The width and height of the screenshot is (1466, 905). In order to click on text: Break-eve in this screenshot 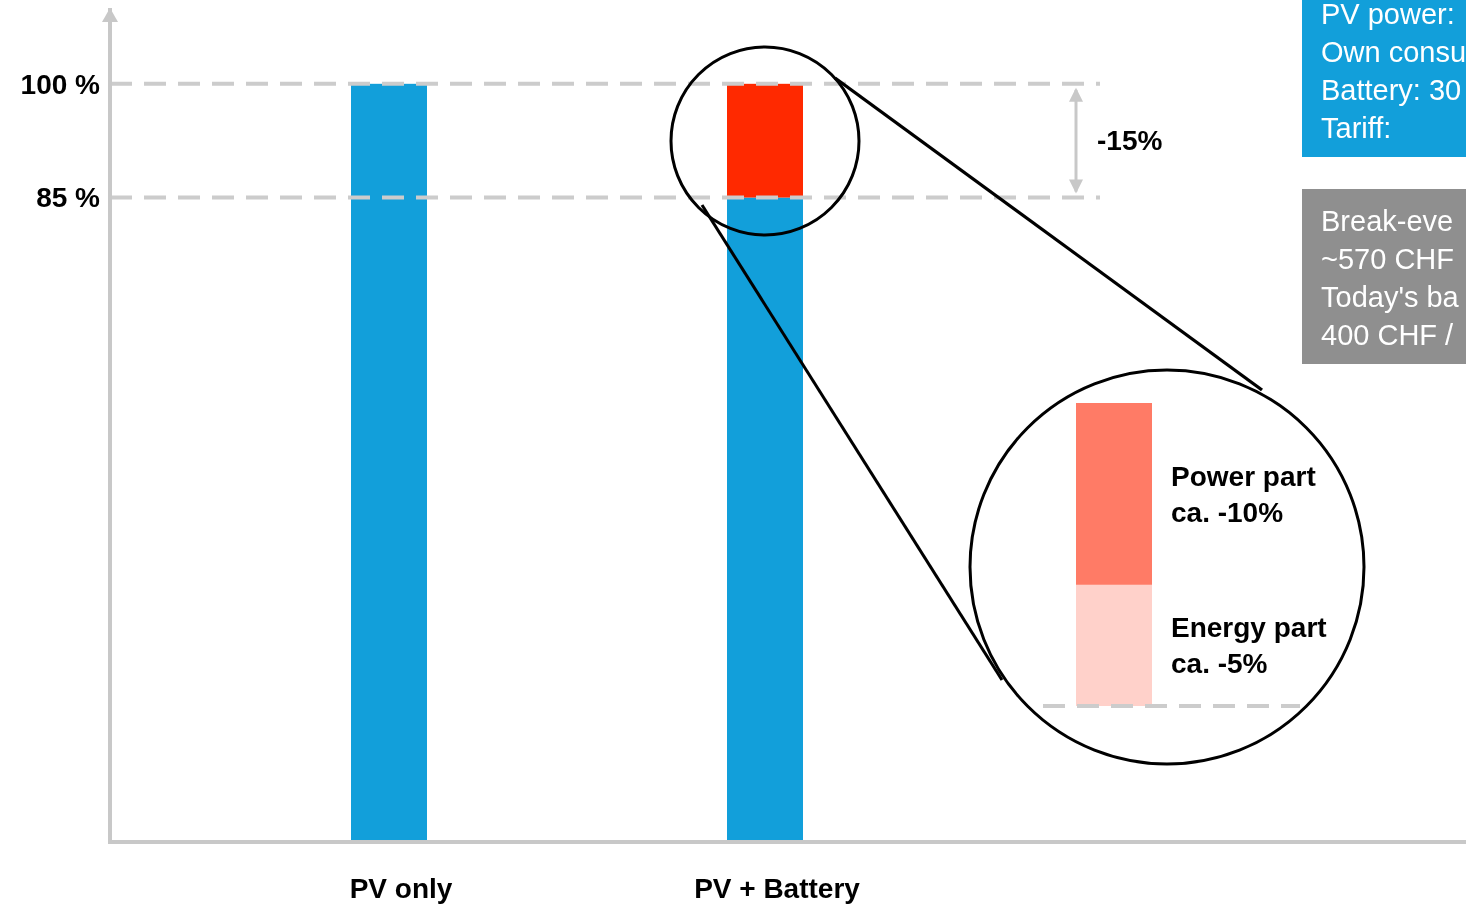, I will do `click(1387, 221)`.